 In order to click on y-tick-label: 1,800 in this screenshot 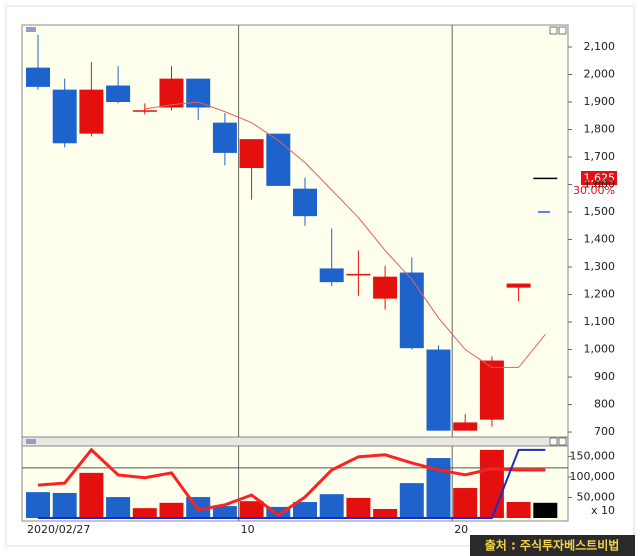, I will do `click(600, 129)`.